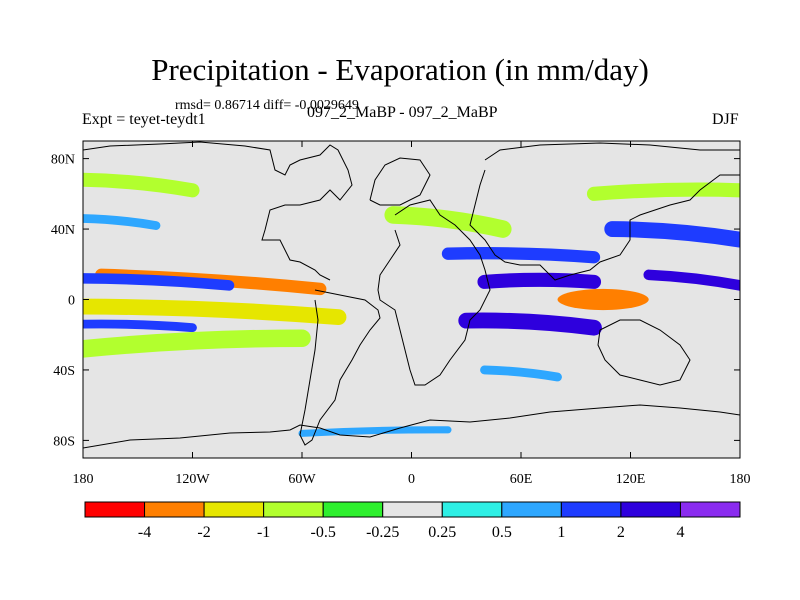 The width and height of the screenshot is (800, 600). Describe the element at coordinates (267, 105) in the screenshot. I see `rmsd-diff-stats: rmsd= 0.86714 diff= -0.0029649` at that location.